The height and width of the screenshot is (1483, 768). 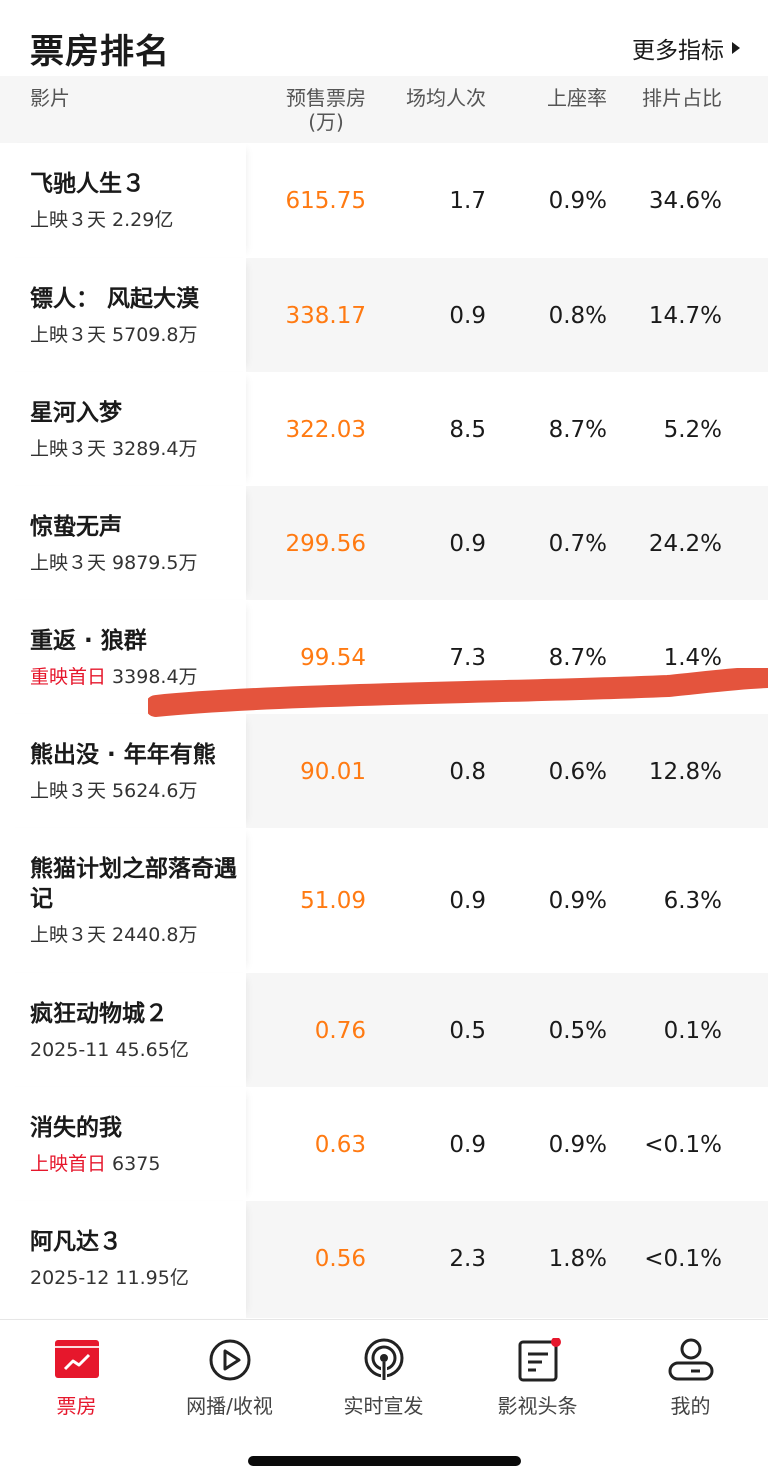 What do you see at coordinates (123, 543) in the screenshot?
I see `film-cell: 惊蛰无声 上映３天 9879.5万` at bounding box center [123, 543].